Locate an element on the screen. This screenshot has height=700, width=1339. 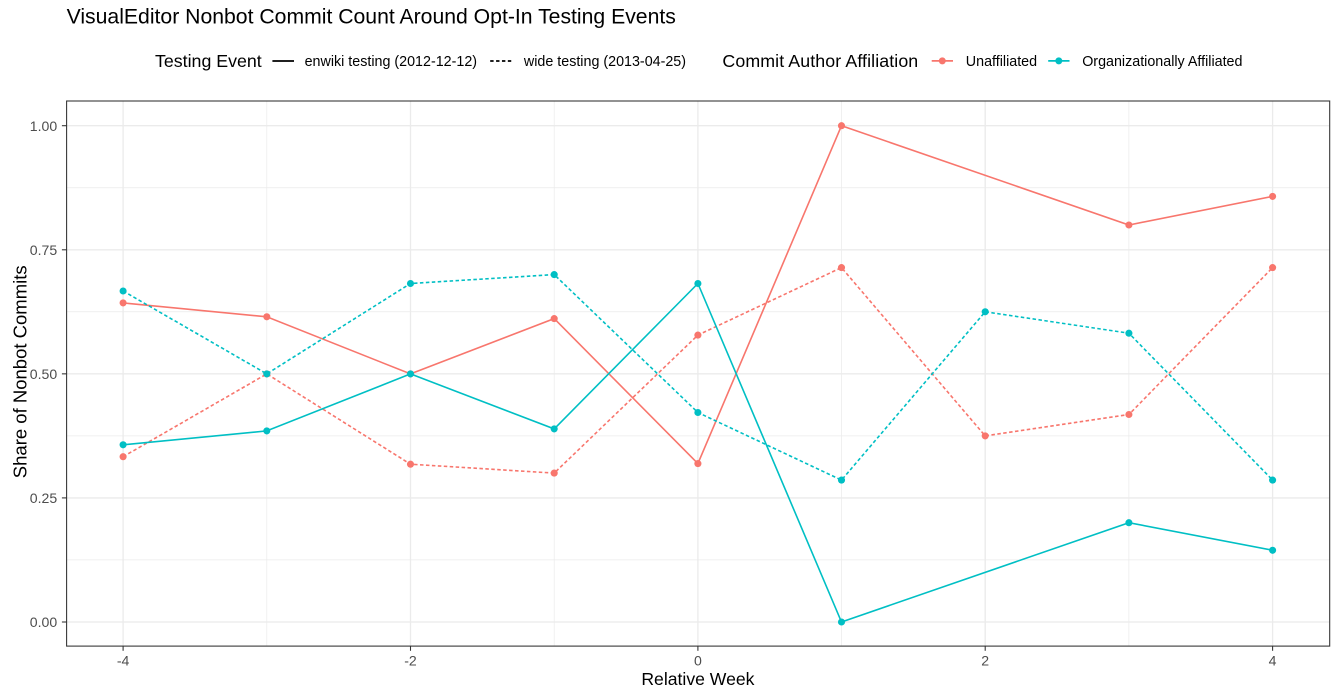
svg-text: enwiki testing (2012-12-12) is located at coordinates (391, 62).